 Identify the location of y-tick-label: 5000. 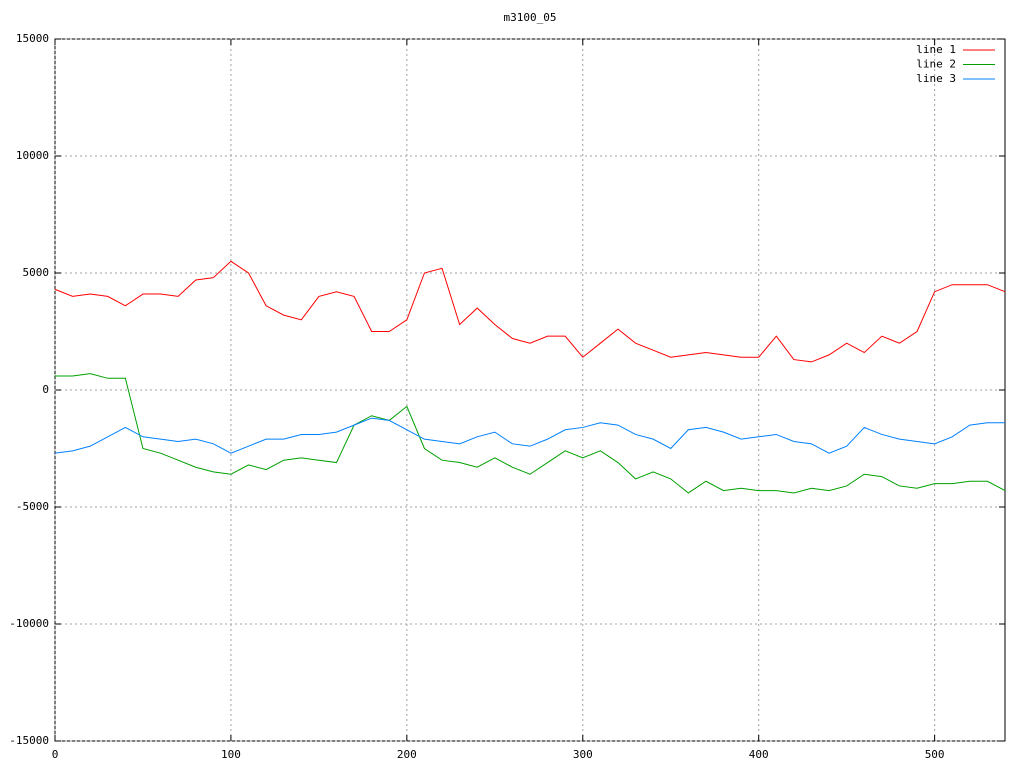
(36, 272).